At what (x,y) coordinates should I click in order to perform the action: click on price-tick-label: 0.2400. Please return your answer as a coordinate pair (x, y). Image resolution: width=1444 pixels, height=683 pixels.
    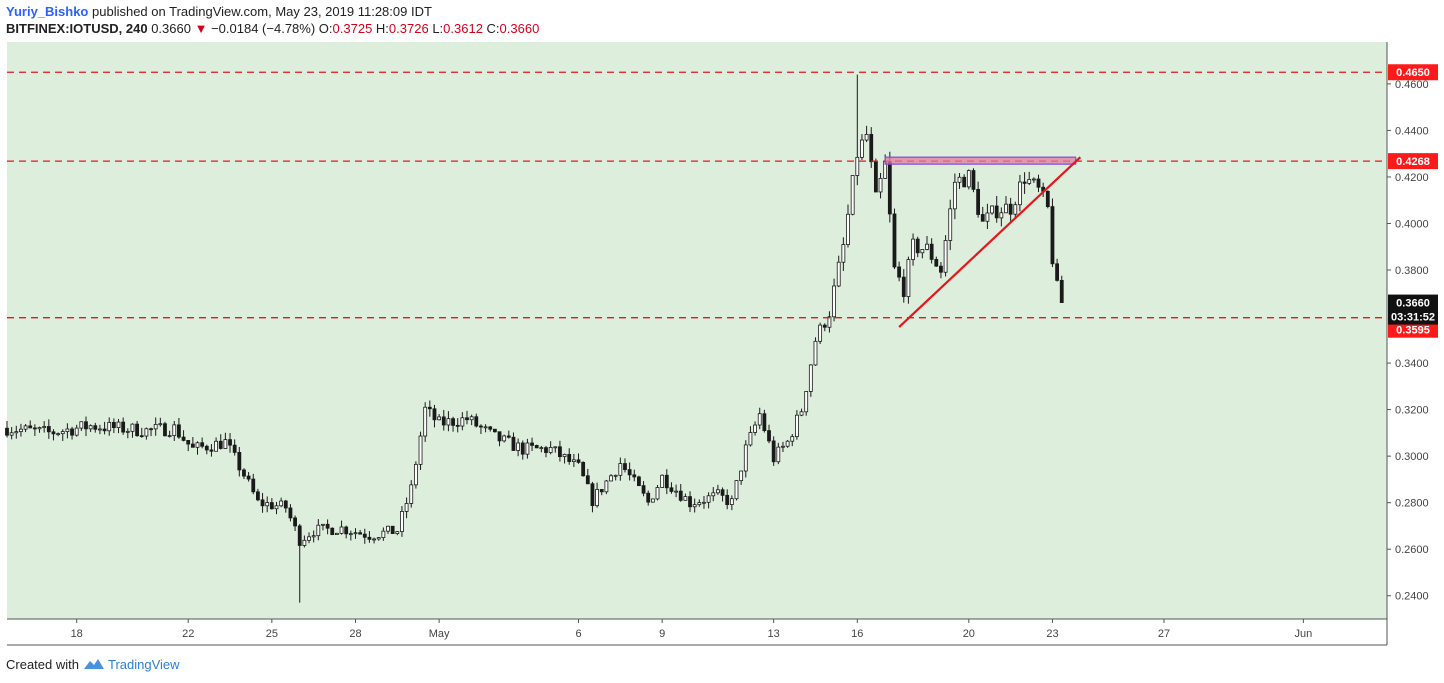
    Looking at the image, I should click on (1412, 597).